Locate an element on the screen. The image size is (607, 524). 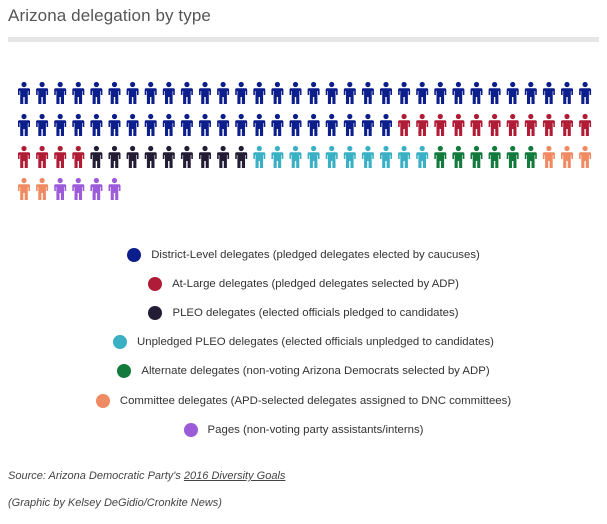
source-link: 2016 Diversity Goals is located at coordinates (234, 476).